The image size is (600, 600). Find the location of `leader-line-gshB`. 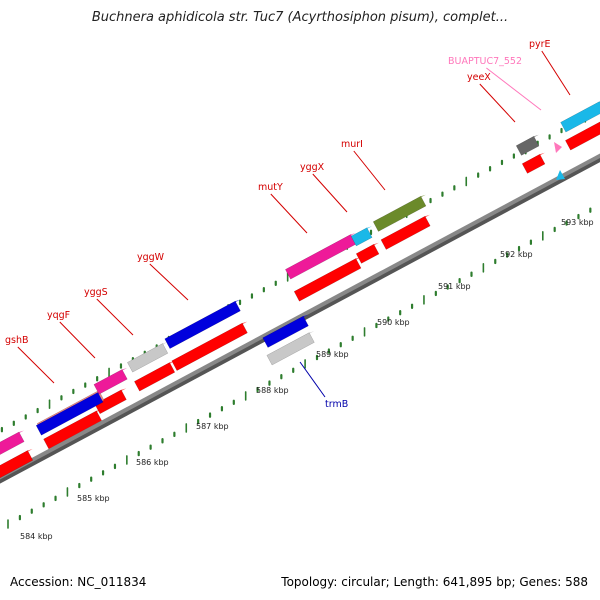

leader-line-gshB is located at coordinates (36, 365).